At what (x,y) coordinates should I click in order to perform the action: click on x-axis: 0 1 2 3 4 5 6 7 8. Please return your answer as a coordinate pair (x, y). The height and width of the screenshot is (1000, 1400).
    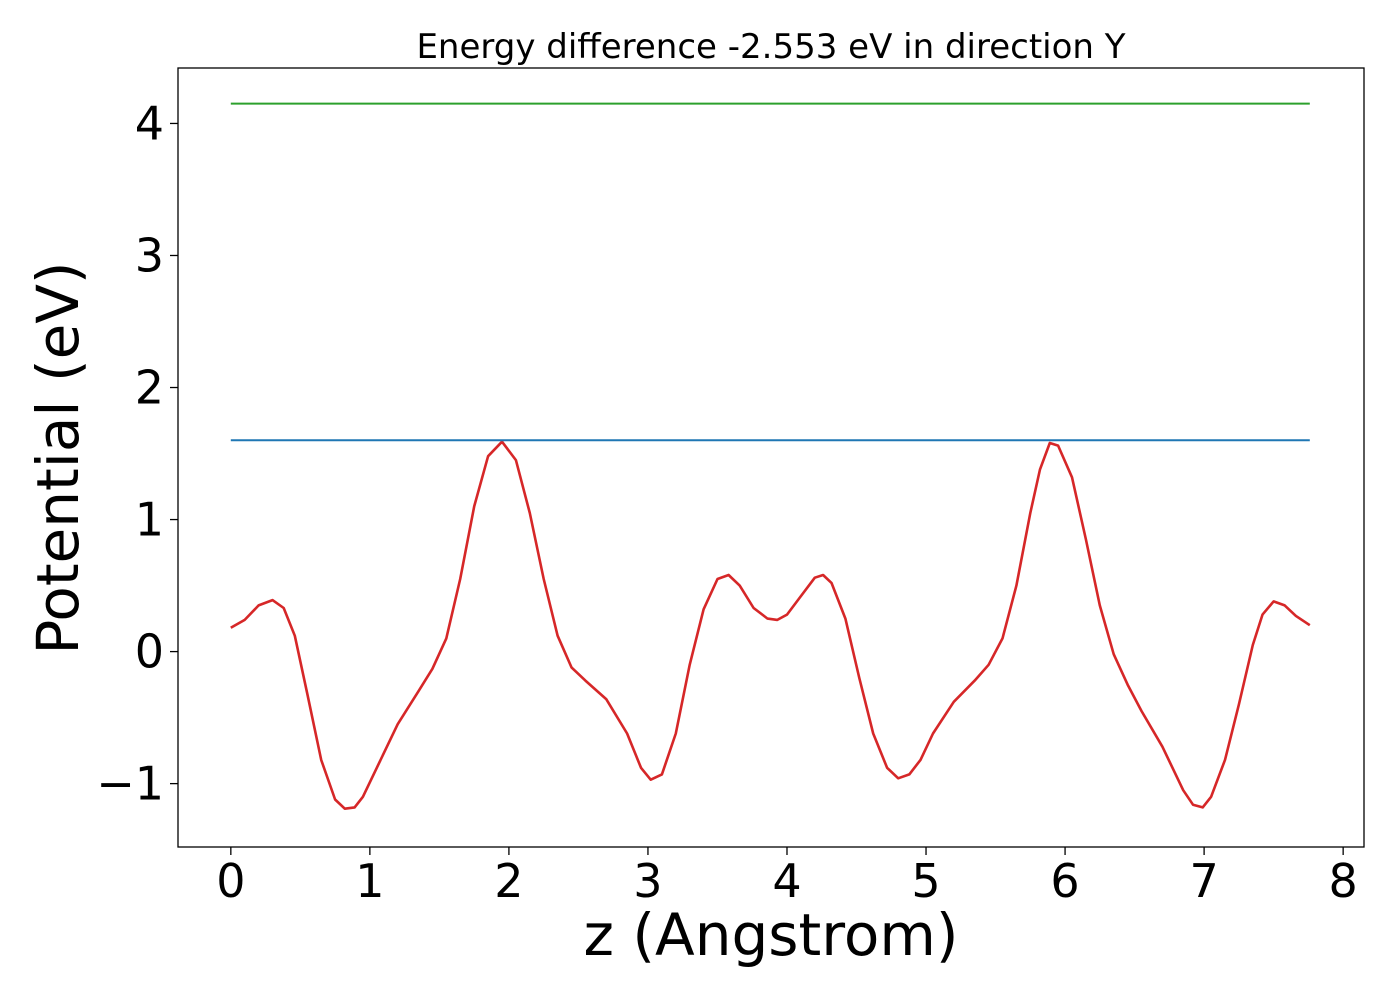
    Looking at the image, I should click on (787, 877).